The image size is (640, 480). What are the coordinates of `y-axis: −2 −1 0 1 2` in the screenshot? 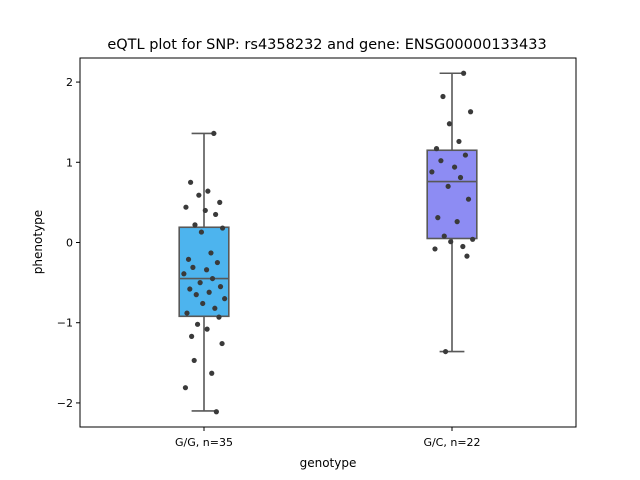 It's located at (68, 243).